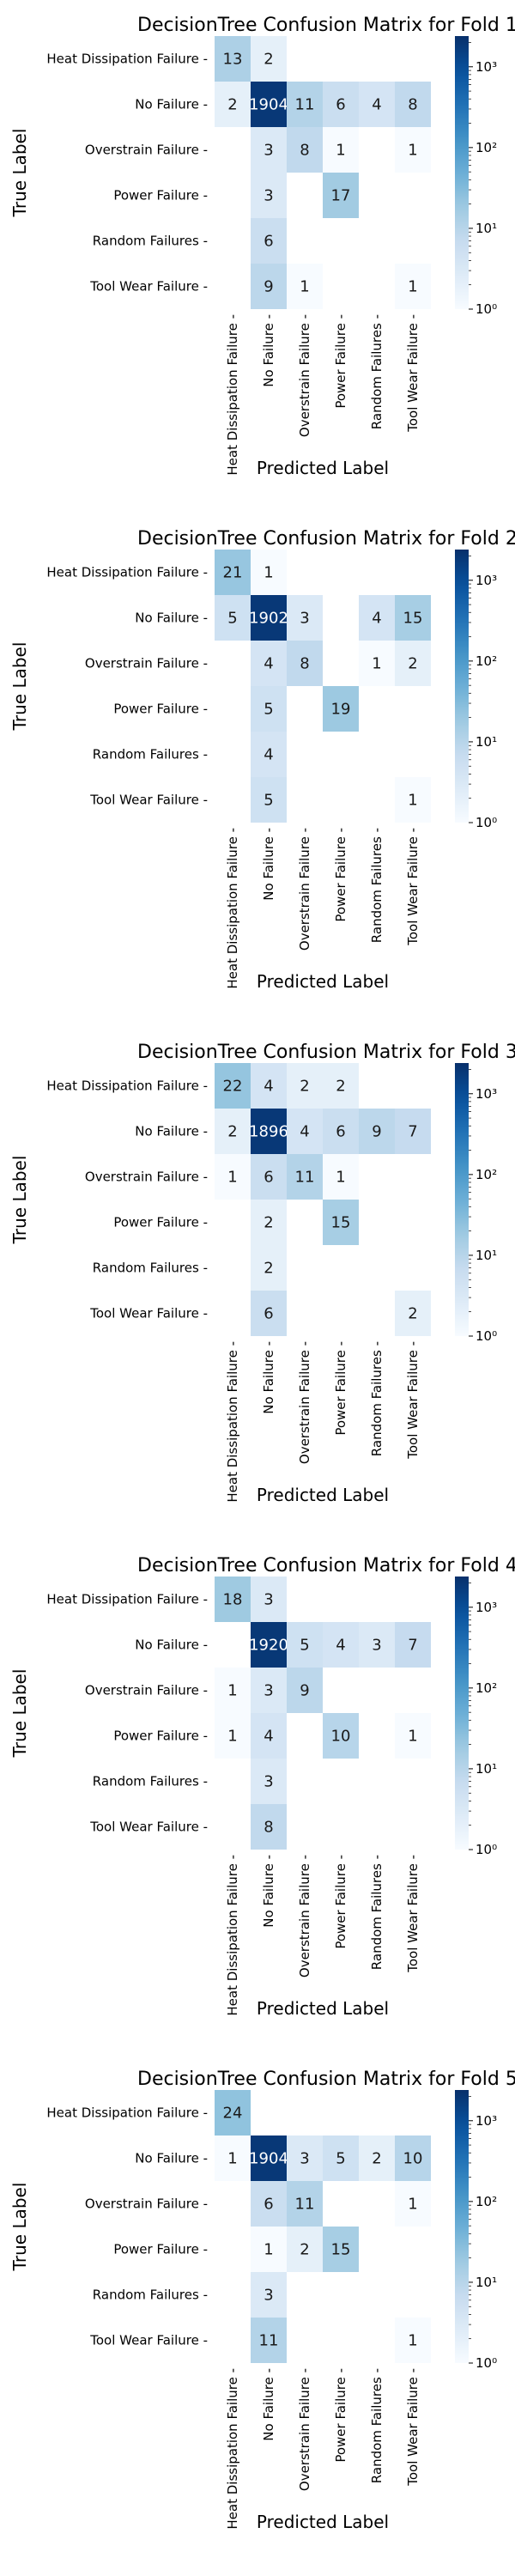  What do you see at coordinates (486, 661) in the screenshot?
I see `colorbar-tick-label: 10²` at bounding box center [486, 661].